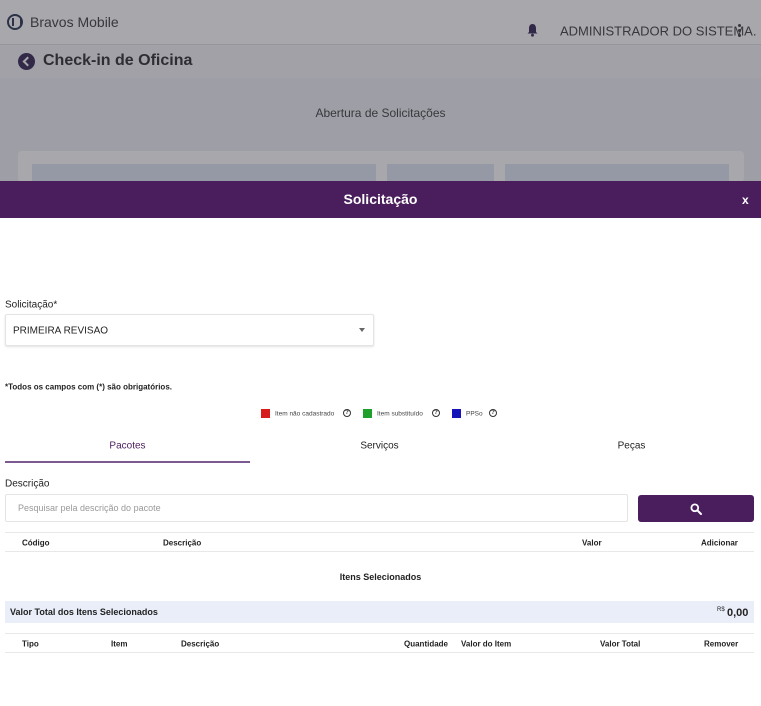 The height and width of the screenshot is (706, 761). Describe the element at coordinates (631, 446) in the screenshot. I see `tab-pecas: Peças` at that location.